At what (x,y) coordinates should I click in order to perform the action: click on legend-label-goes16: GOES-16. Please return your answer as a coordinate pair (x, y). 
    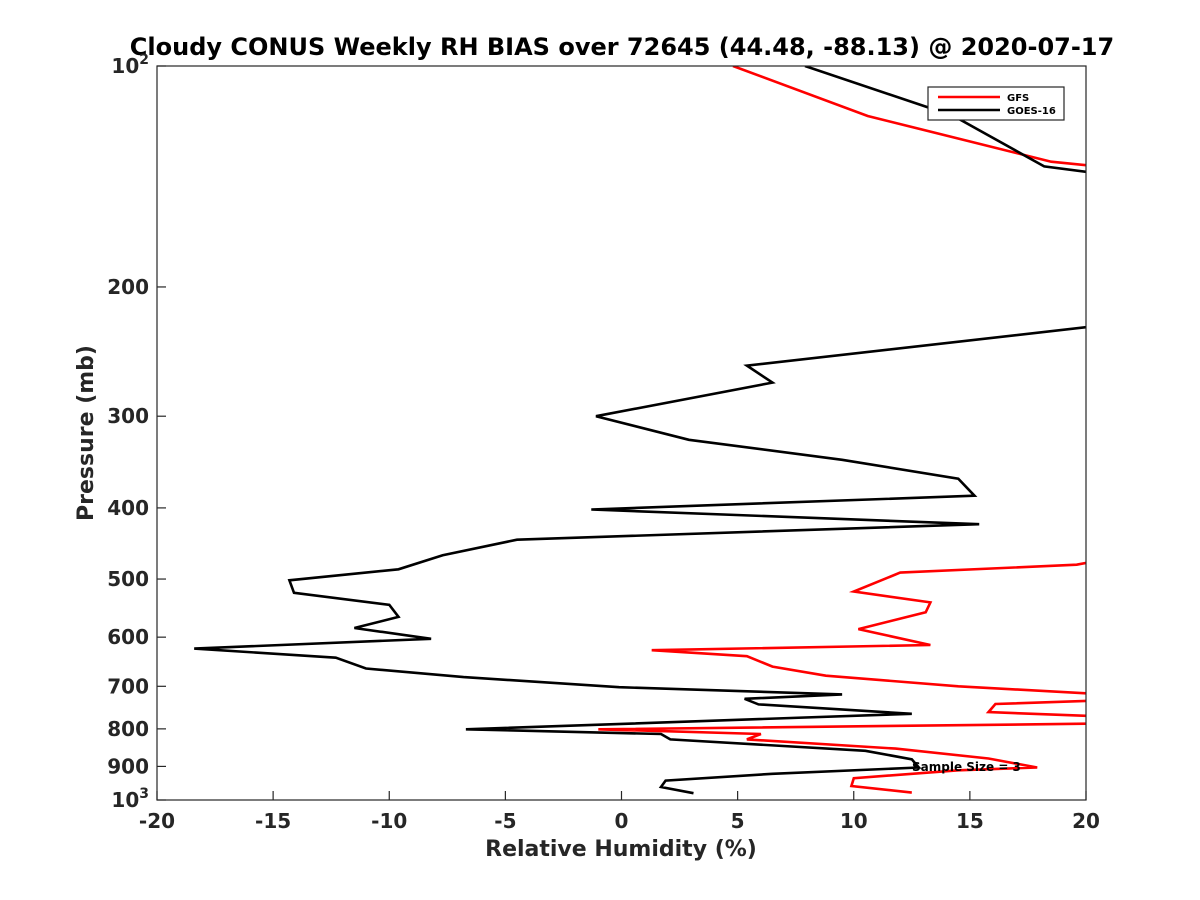
    Looking at the image, I should click on (1031, 111).